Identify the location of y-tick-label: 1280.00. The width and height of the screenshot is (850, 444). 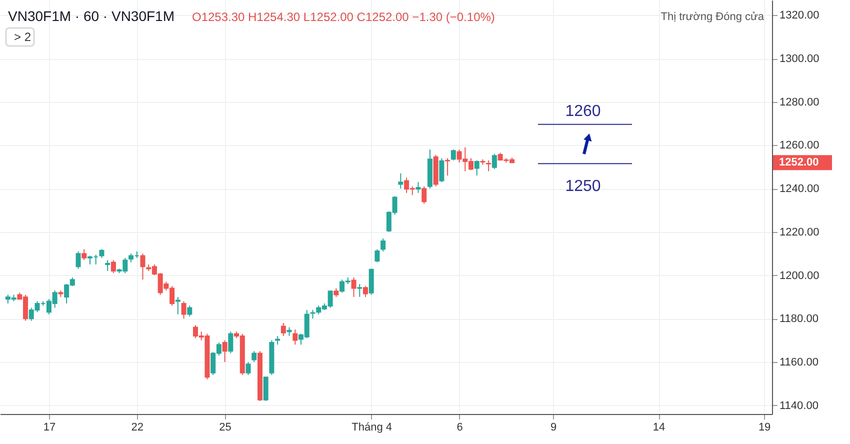
(800, 102).